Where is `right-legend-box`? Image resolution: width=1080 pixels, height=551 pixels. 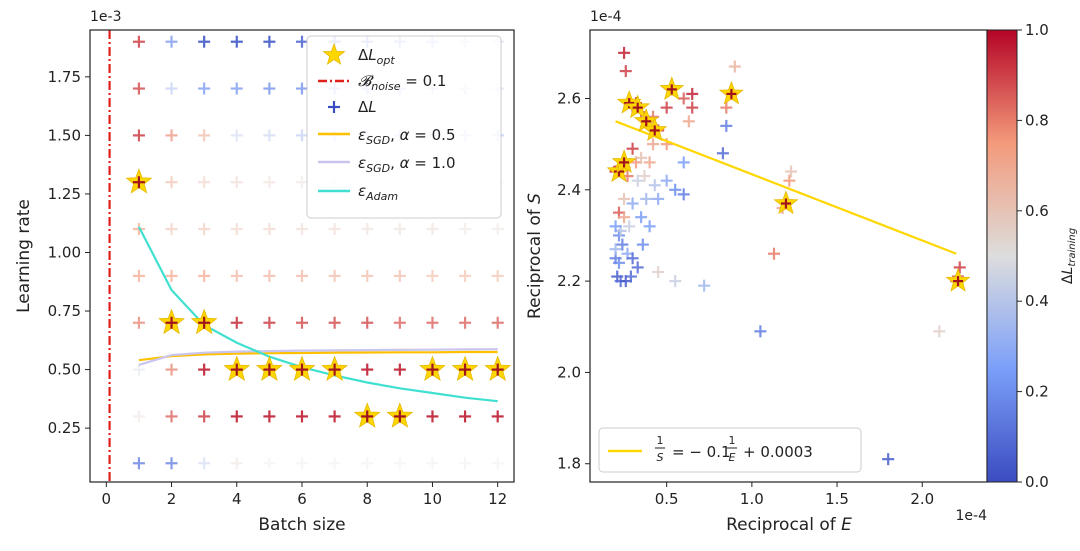 right-legend-box is located at coordinates (730, 450).